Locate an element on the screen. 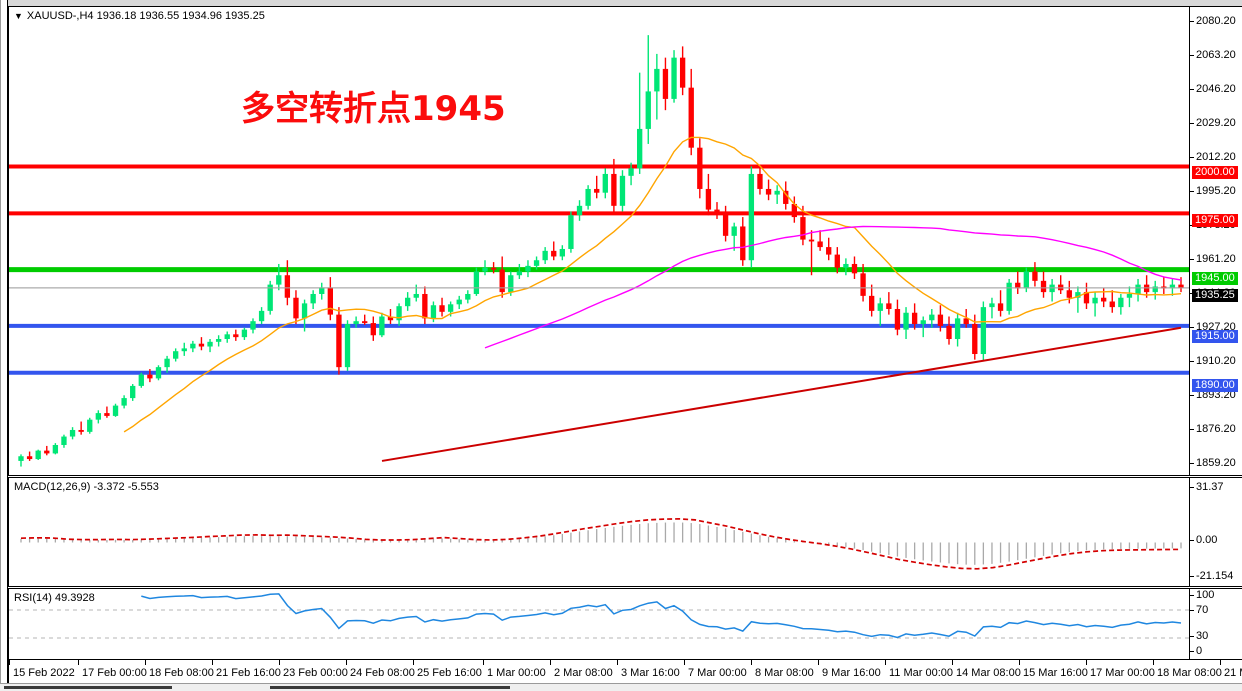 The width and height of the screenshot is (1242, 691). time-axis-label: 1 Mar 00:00 is located at coordinates (516, 673).